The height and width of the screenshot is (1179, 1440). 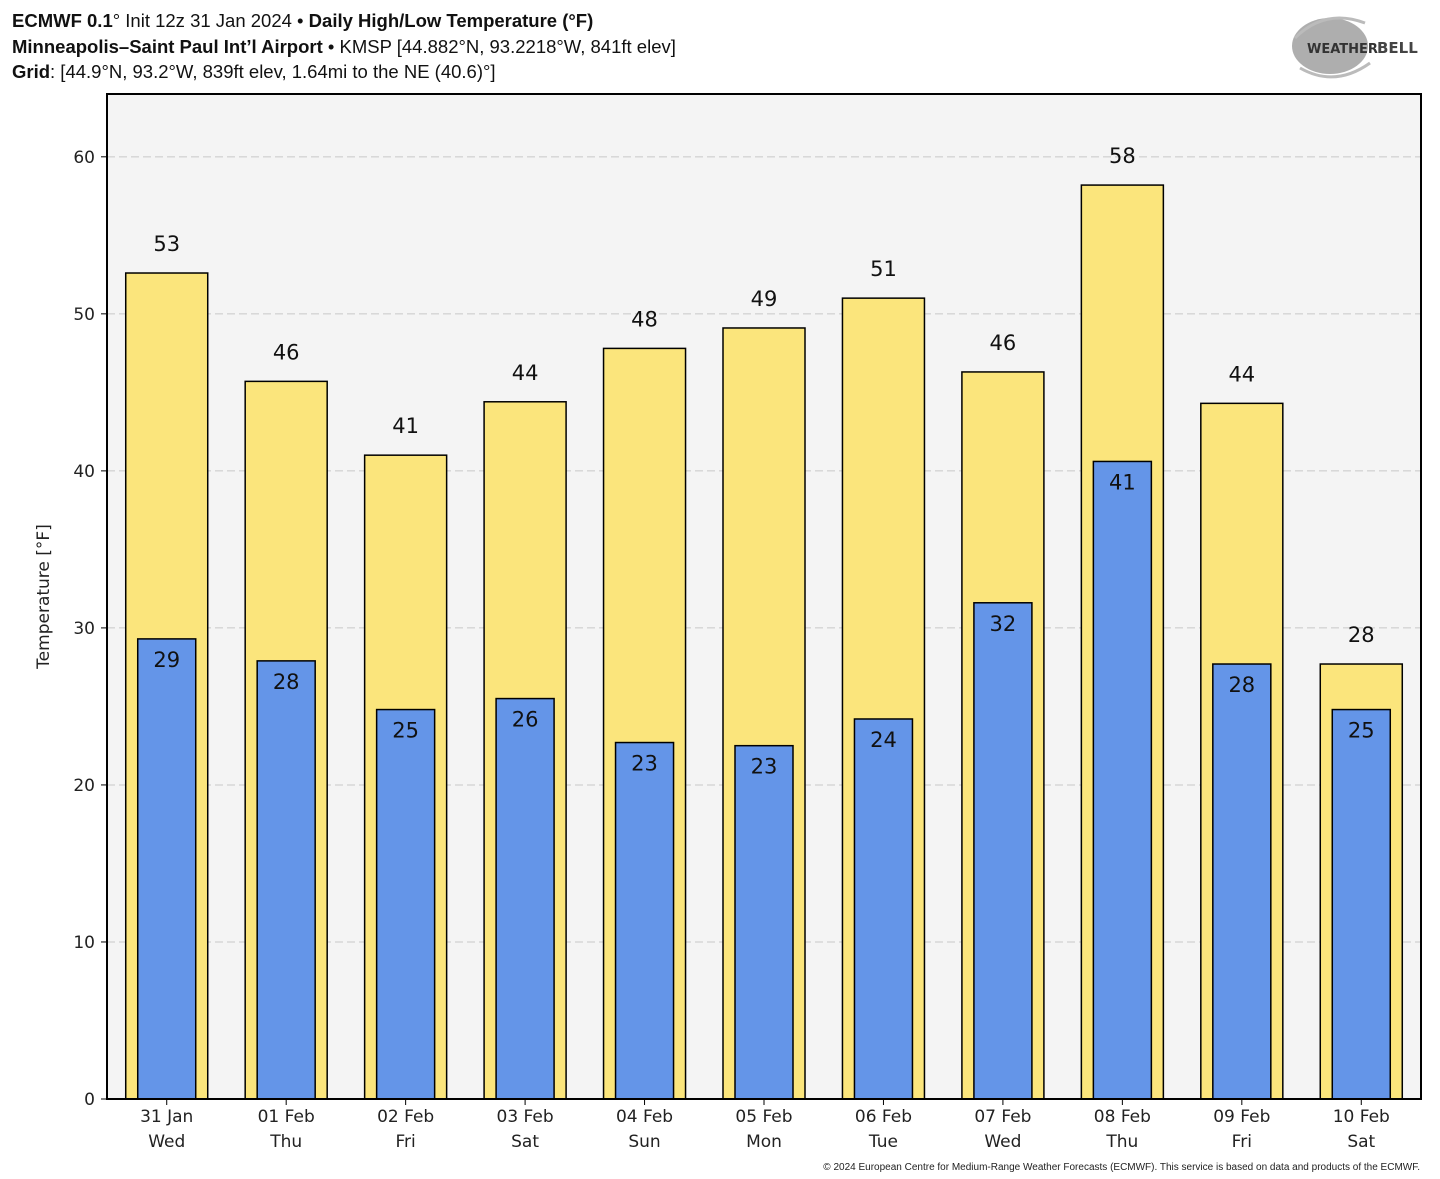 I want to click on low-value-label: 32, so click(x=1003, y=624).